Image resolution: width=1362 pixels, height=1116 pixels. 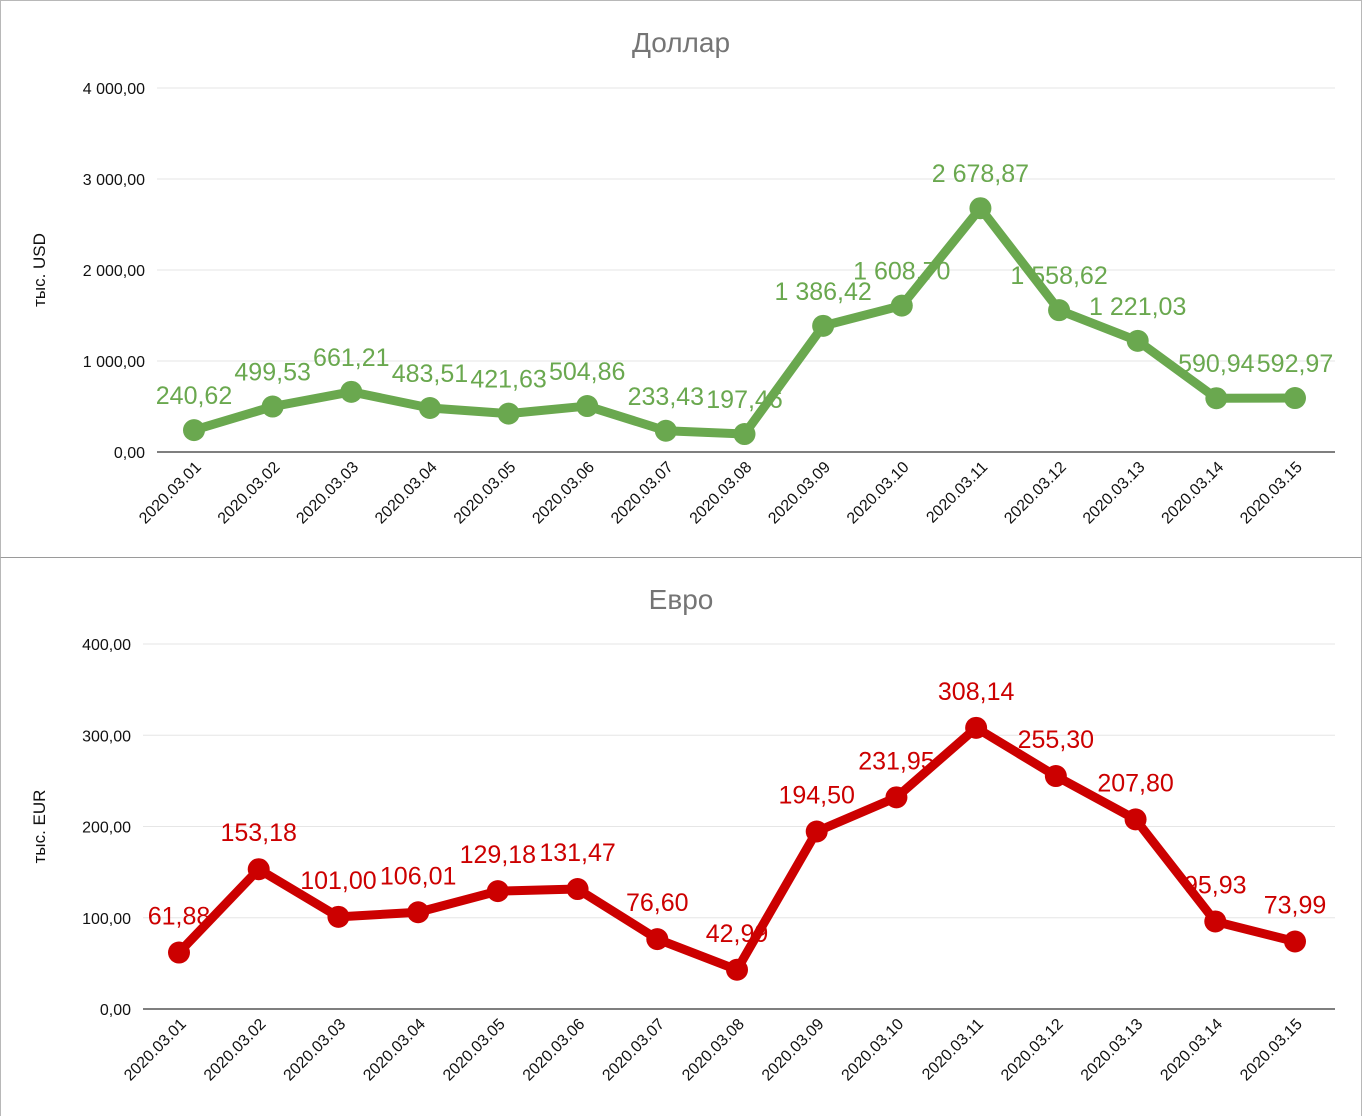 I want to click on data-label: 231,95, so click(x=896, y=761).